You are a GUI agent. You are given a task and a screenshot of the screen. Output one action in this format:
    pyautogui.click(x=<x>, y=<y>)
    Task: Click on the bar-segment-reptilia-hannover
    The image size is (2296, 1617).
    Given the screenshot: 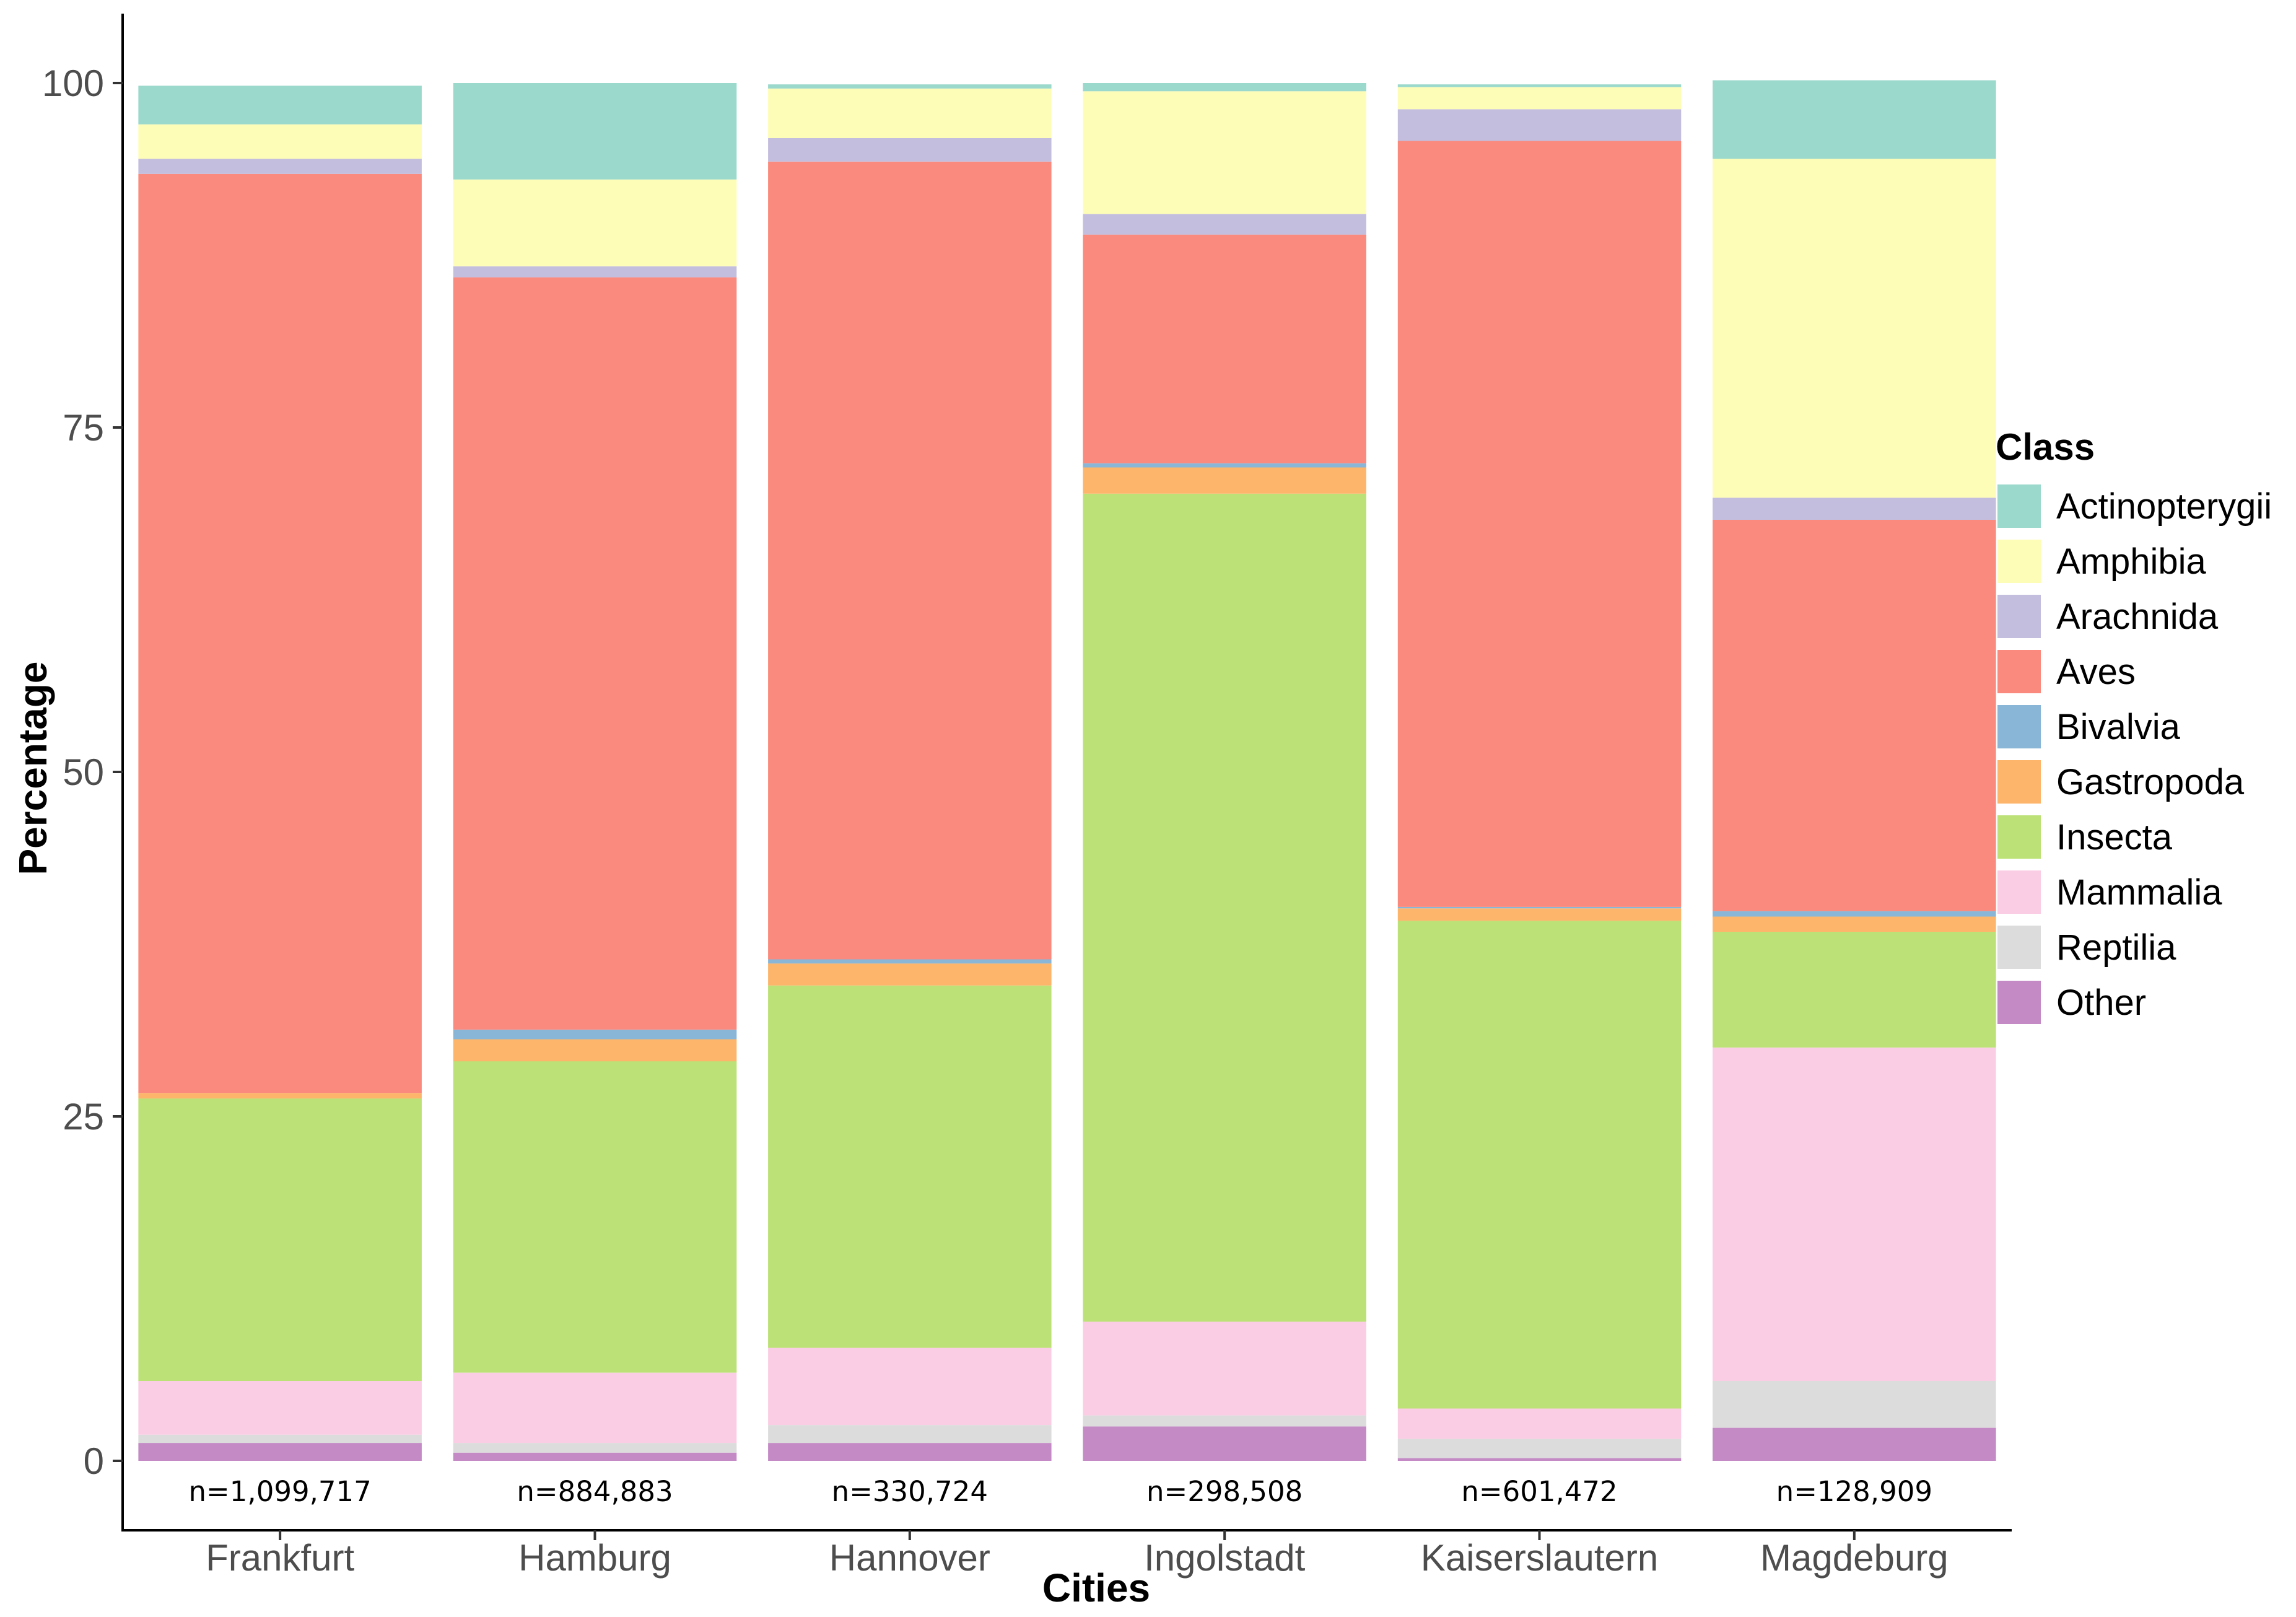 What is the action you would take?
    pyautogui.click(x=910, y=1434)
    